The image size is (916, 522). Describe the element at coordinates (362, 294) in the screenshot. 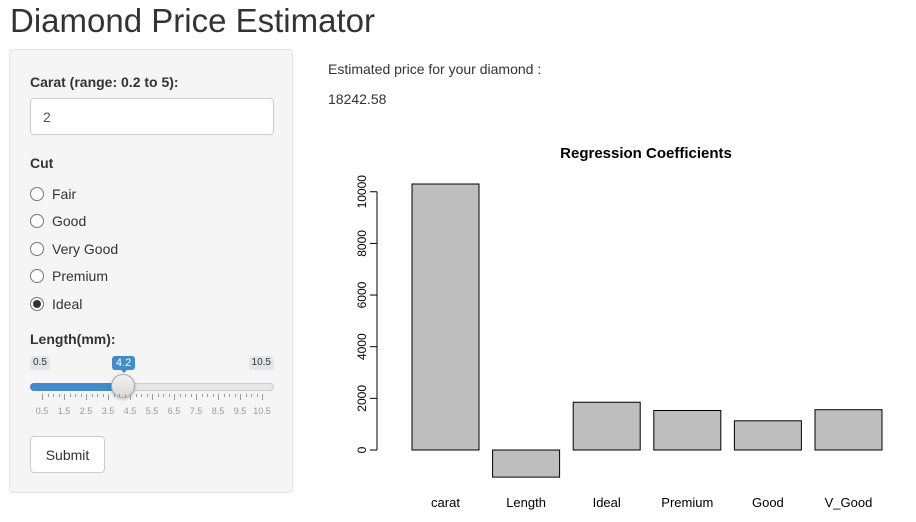

I see `y-tick-label: 6000` at that location.